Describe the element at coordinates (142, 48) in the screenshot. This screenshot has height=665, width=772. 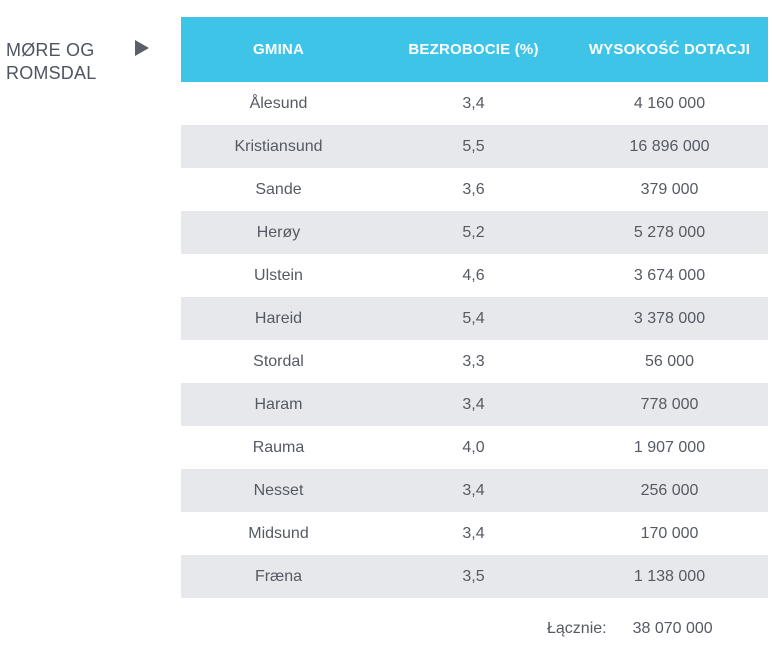
I see `triangle-right-icon` at that location.